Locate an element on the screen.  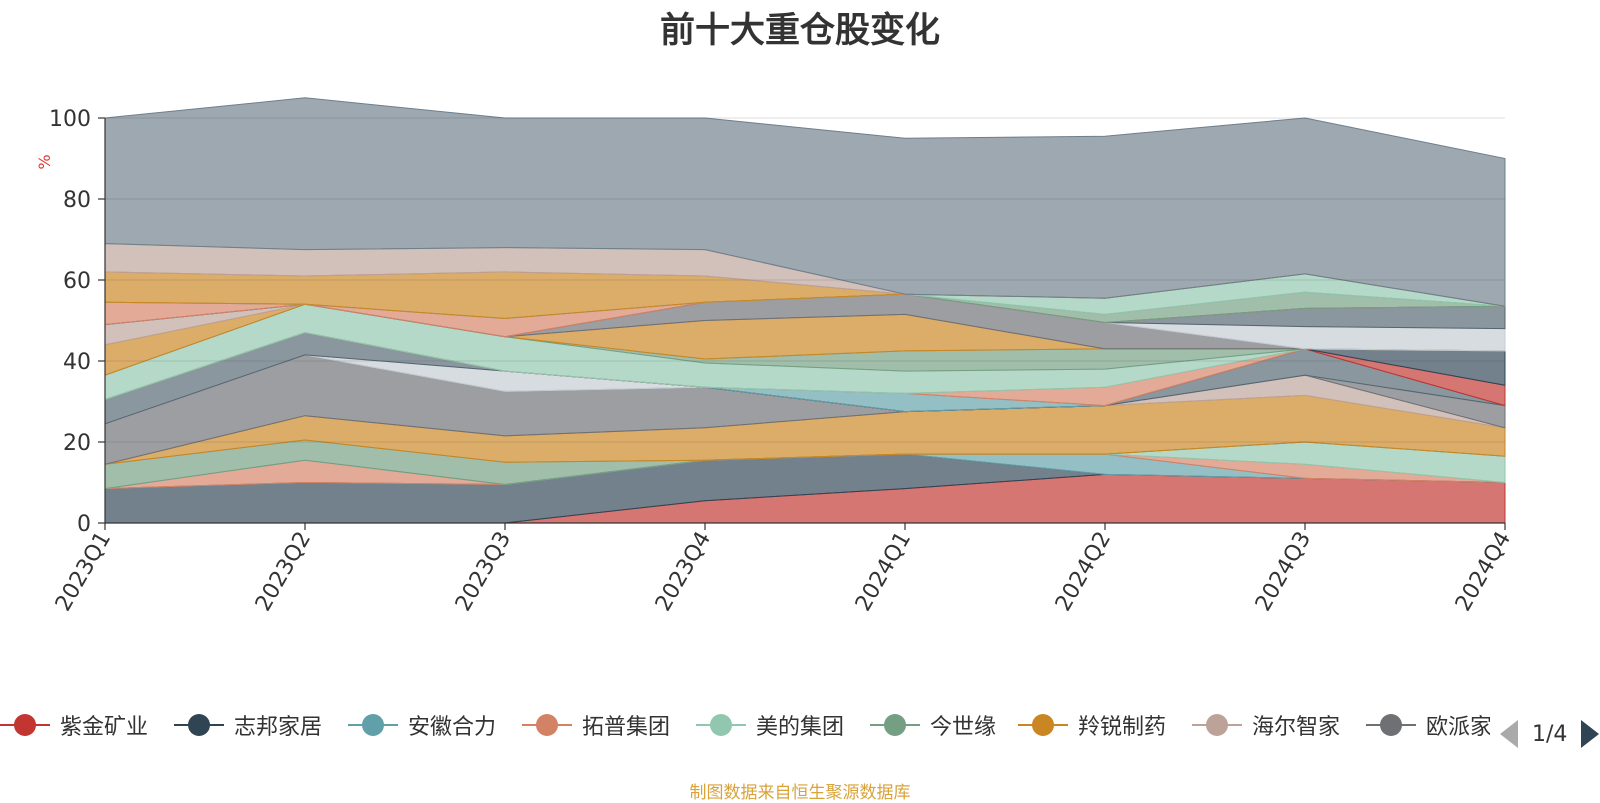
legend-label: 志邦家居 is located at coordinates (278, 727).